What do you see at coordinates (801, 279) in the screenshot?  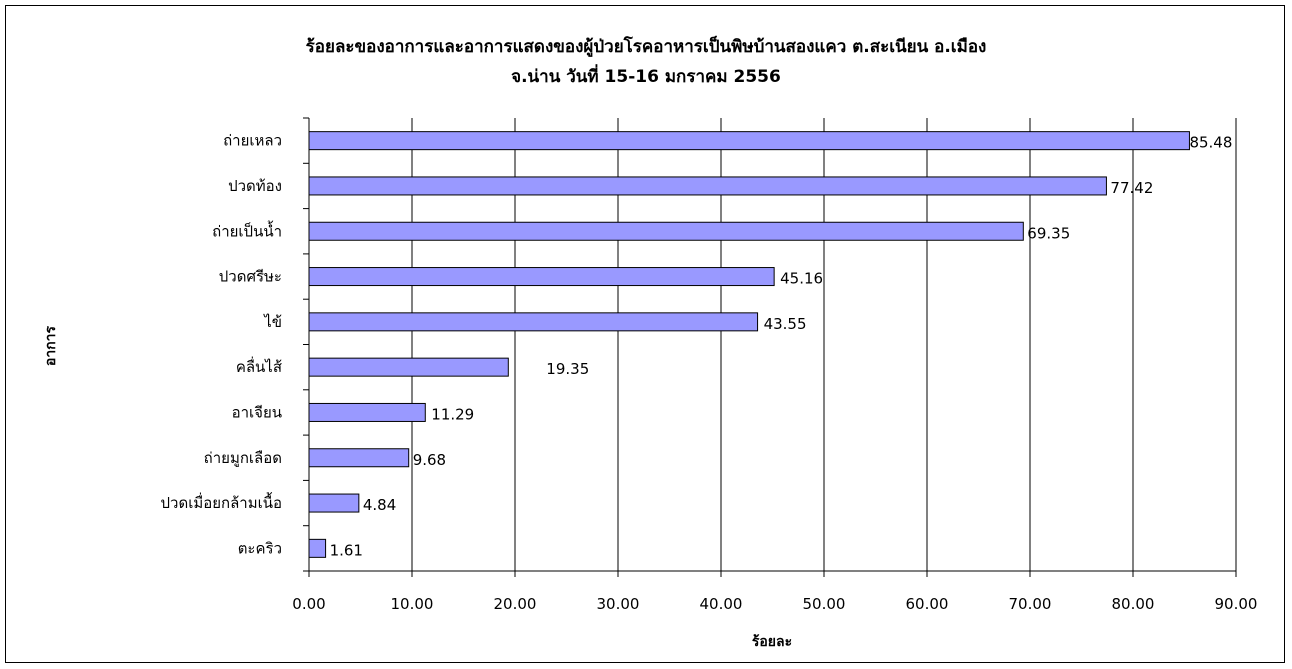 I see `data-label: 45.16` at bounding box center [801, 279].